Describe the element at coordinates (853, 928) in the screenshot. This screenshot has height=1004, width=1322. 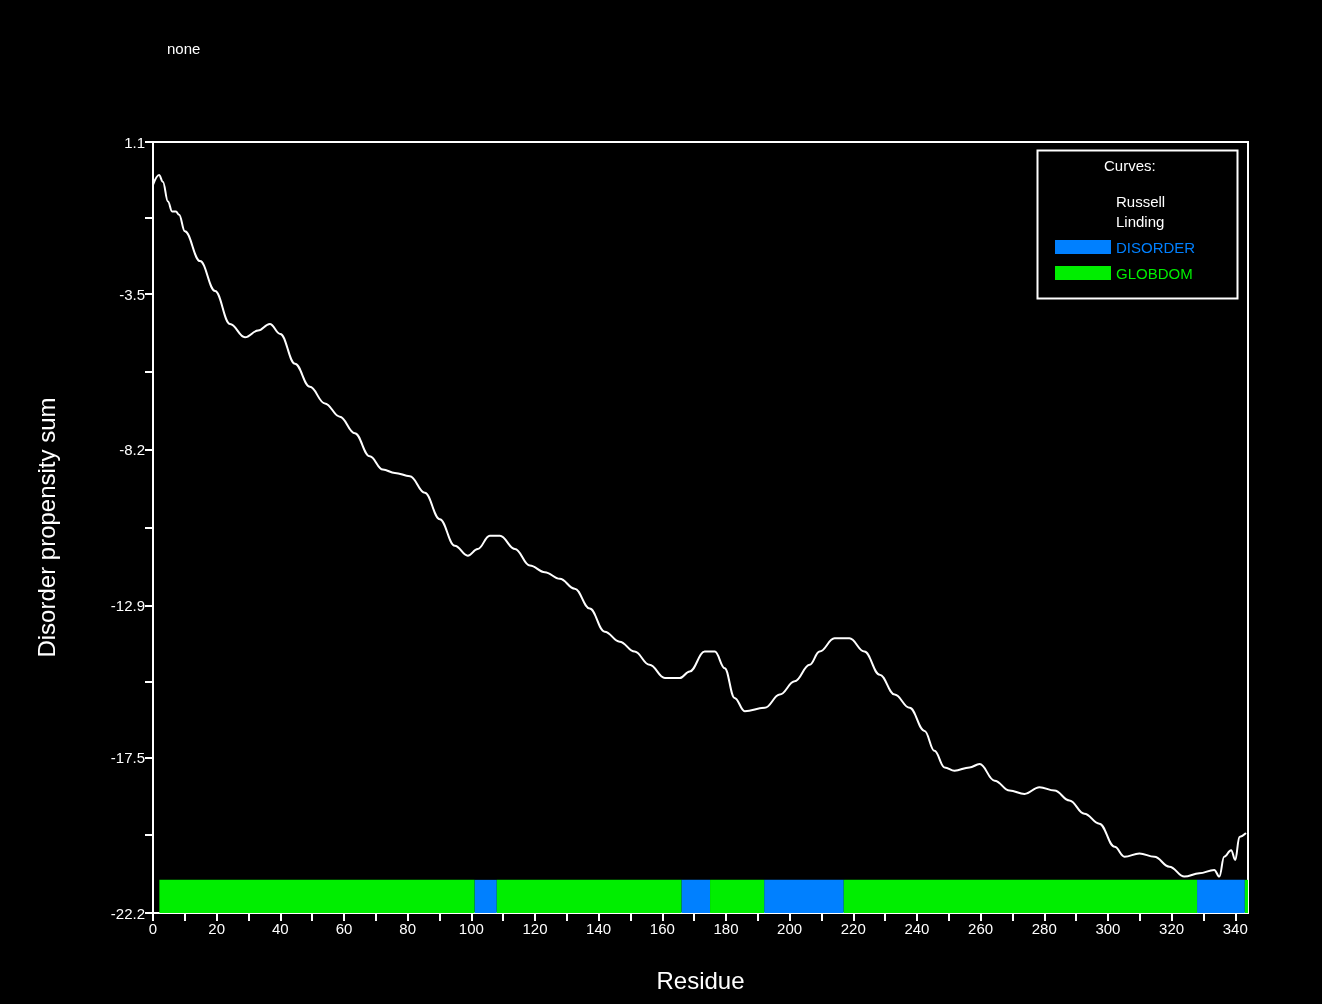
I see `x-tick-label: 220` at that location.